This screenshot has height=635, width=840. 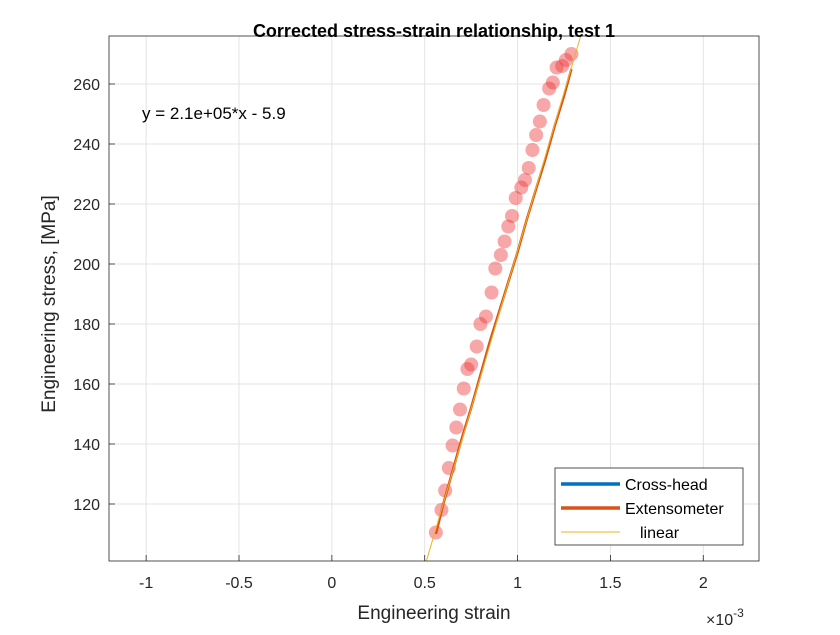 I want to click on x-tick-label: 1.5, so click(x=610, y=583).